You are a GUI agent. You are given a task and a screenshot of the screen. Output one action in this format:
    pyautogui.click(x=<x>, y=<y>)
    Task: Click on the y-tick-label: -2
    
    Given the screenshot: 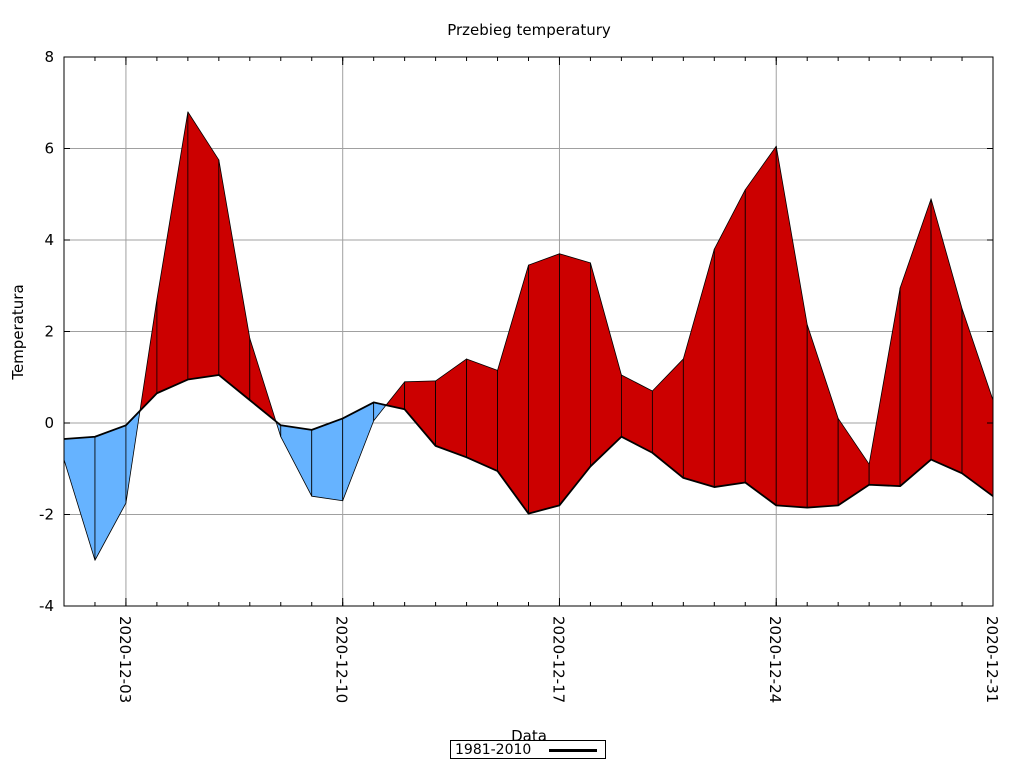 What is the action you would take?
    pyautogui.click(x=46, y=515)
    